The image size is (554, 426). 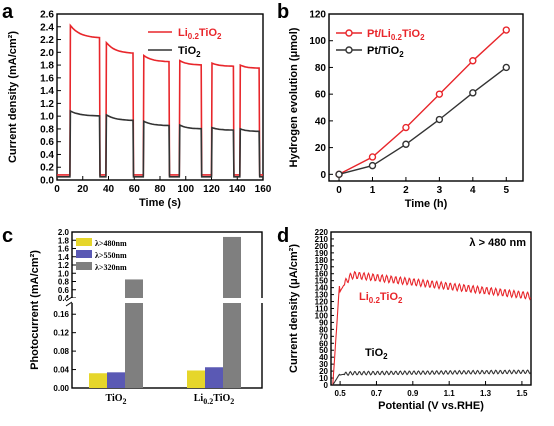 I want to click on y-tick-label-d: 200, so click(x=322, y=246).